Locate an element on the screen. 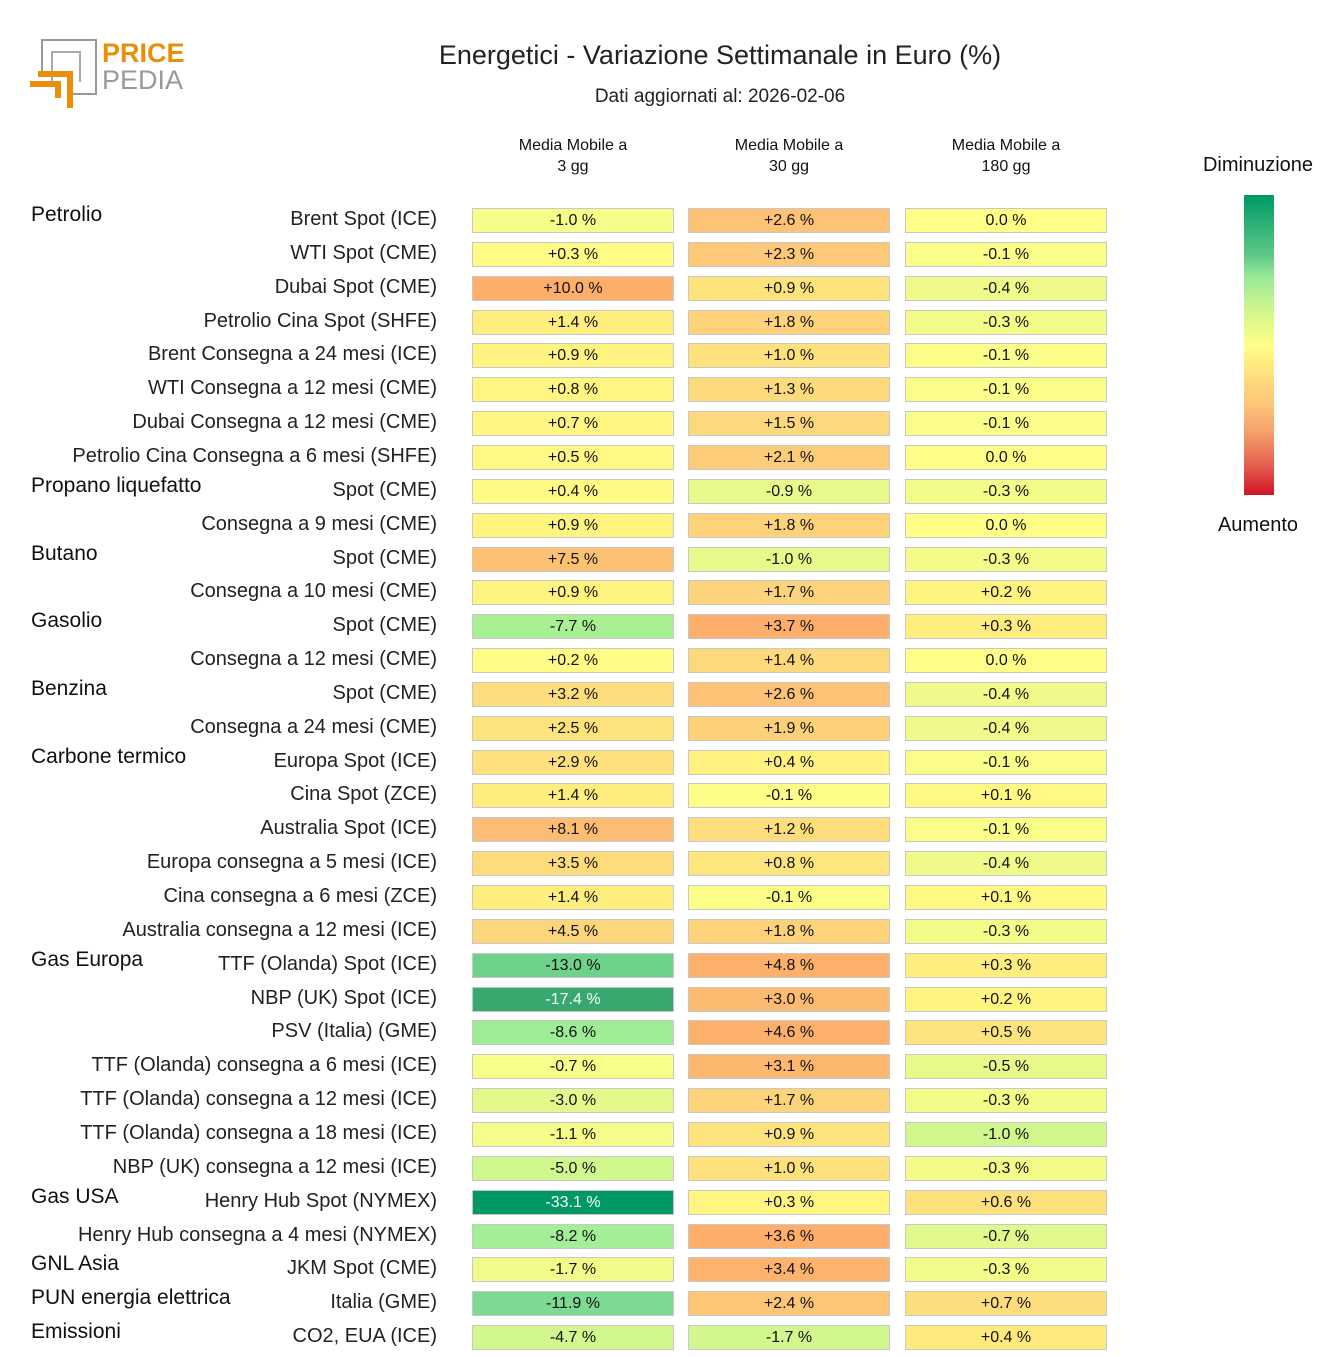  row-label: Consegna a 12 mesi (CME) is located at coordinates (313, 659).